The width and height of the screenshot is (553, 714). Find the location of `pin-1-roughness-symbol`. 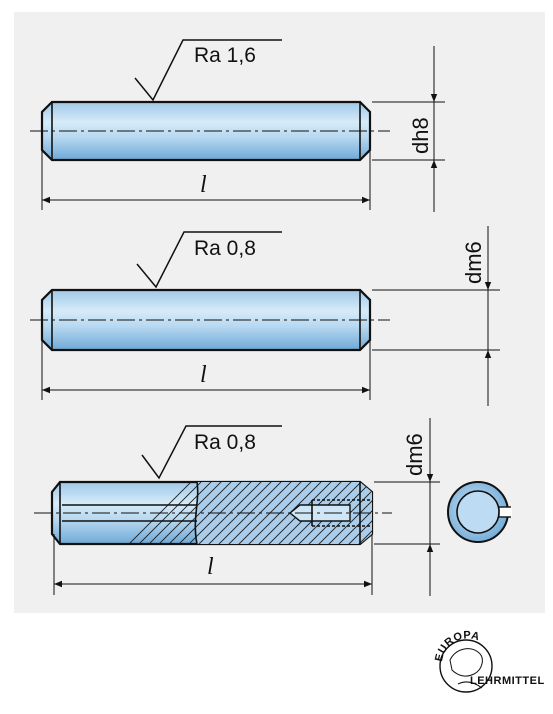

pin-1-roughness-symbol is located at coordinates (208, 70).